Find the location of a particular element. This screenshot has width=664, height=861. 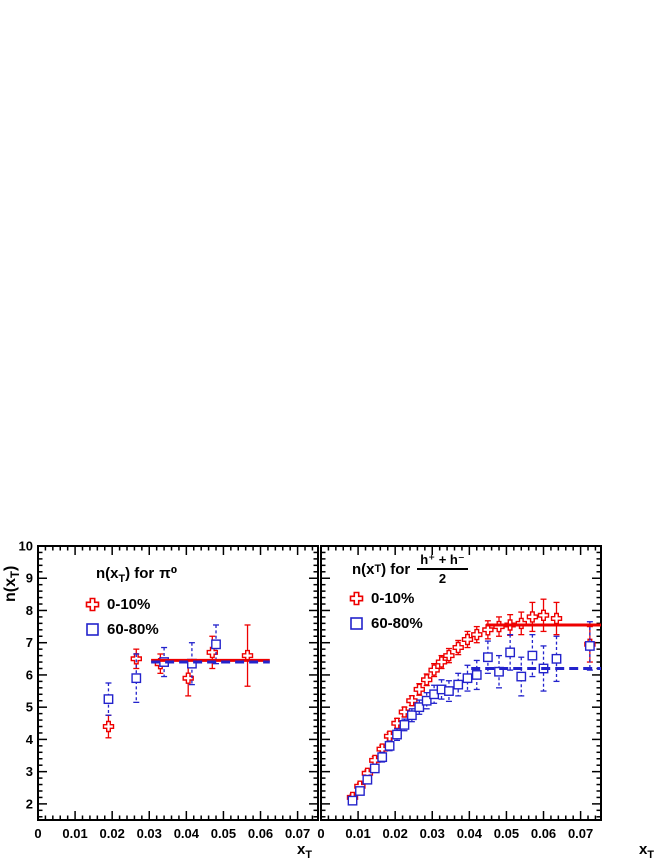

legend-hadrons: n(x T) for h⁺ + h⁻ 2 0-10% 60-80% is located at coordinates (408, 596).